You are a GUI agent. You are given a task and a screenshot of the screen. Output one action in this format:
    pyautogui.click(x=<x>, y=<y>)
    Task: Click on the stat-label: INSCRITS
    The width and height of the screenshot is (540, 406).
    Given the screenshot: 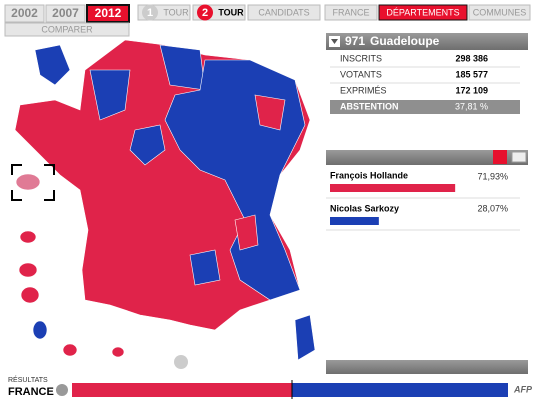 What is the action you would take?
    pyautogui.click(x=361, y=58)
    